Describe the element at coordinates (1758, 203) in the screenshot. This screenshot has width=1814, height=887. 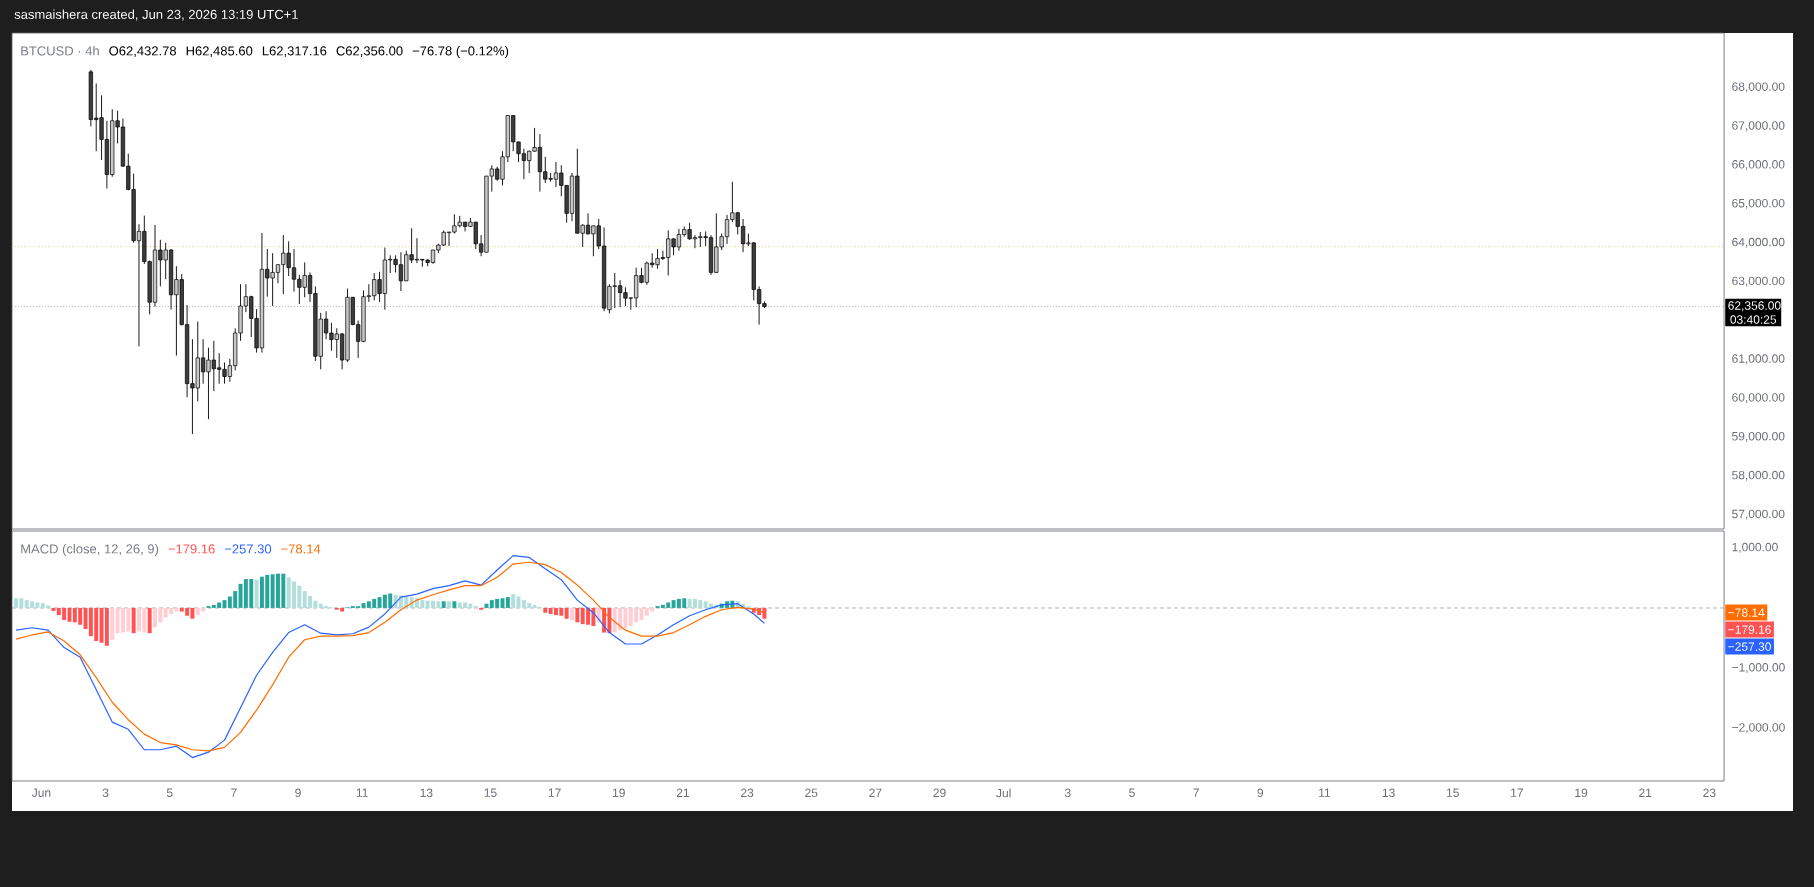
I see `y-tick-label: 65,000.00` at that location.